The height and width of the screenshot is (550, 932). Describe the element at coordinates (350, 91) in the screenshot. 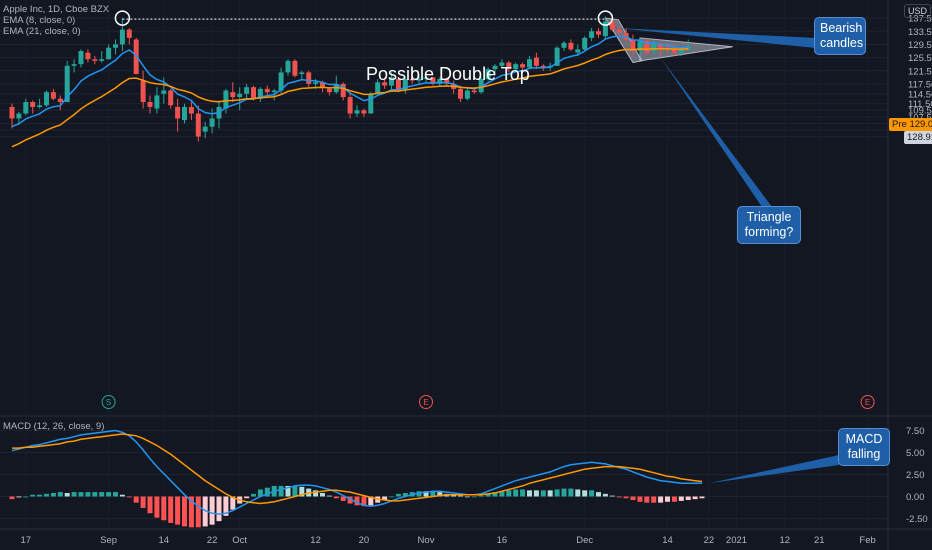

I see `ema-lines` at that location.